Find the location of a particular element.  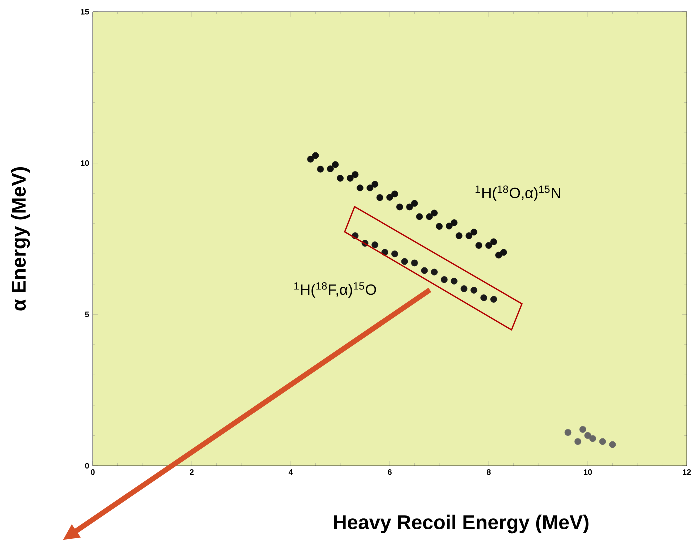

annotation: $^{1}$H($^{18}$O,α)$^{15}$N is located at coordinates (518, 194).